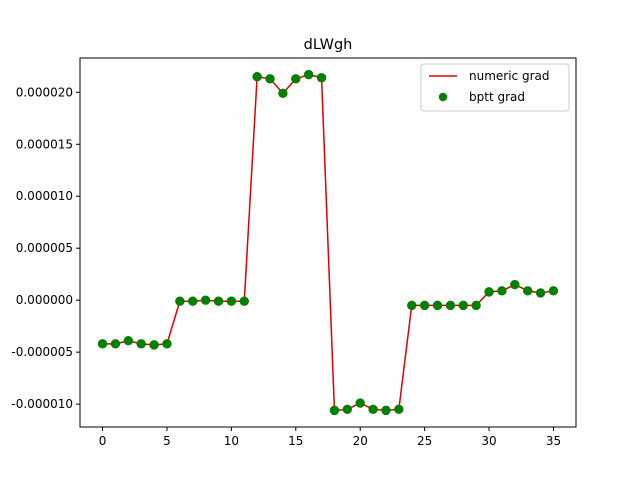 The width and height of the screenshot is (640, 480). What do you see at coordinates (44, 92) in the screenshot?
I see `y-tick-label: 0.000020` at bounding box center [44, 92].